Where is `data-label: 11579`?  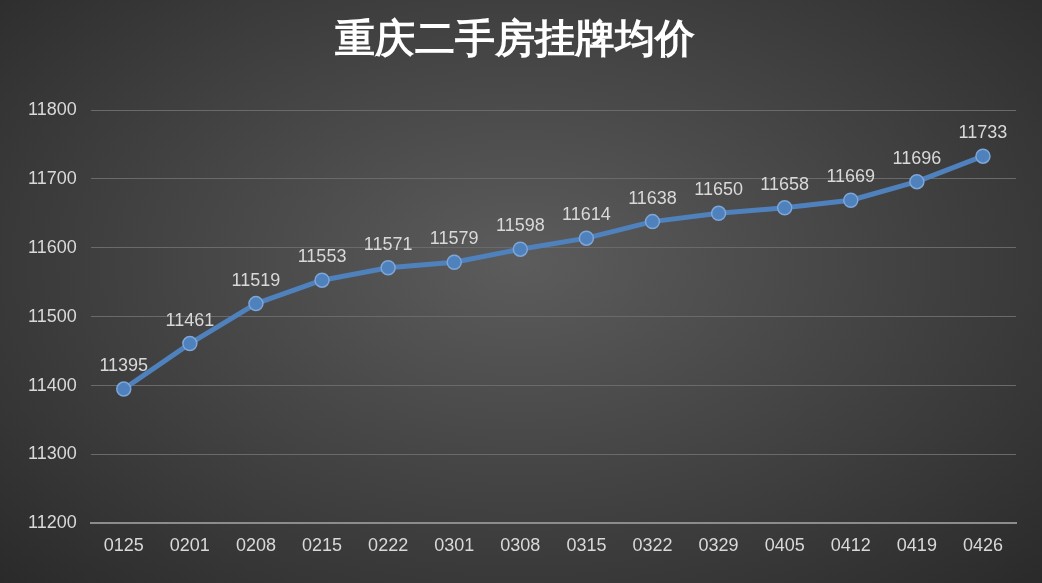
data-label: 11579 is located at coordinates (454, 238).